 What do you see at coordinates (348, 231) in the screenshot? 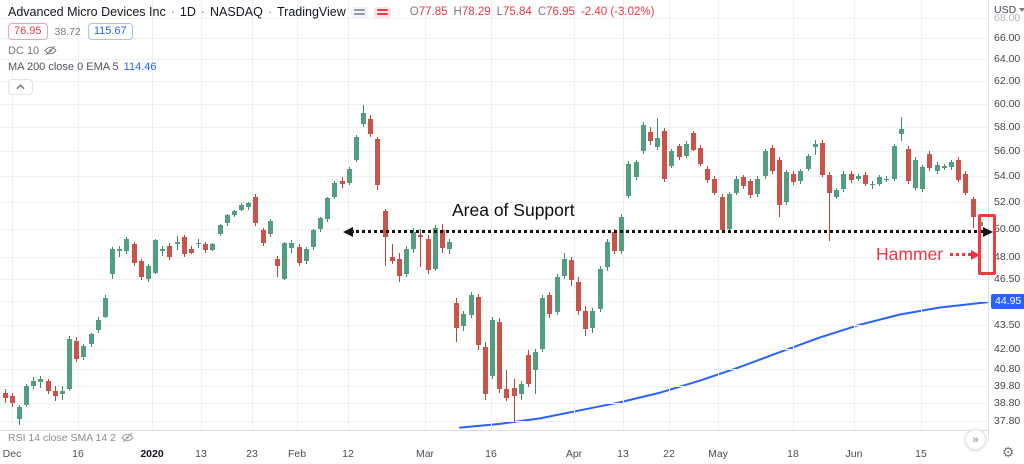
I see `support-line-left-arrow` at bounding box center [348, 231].